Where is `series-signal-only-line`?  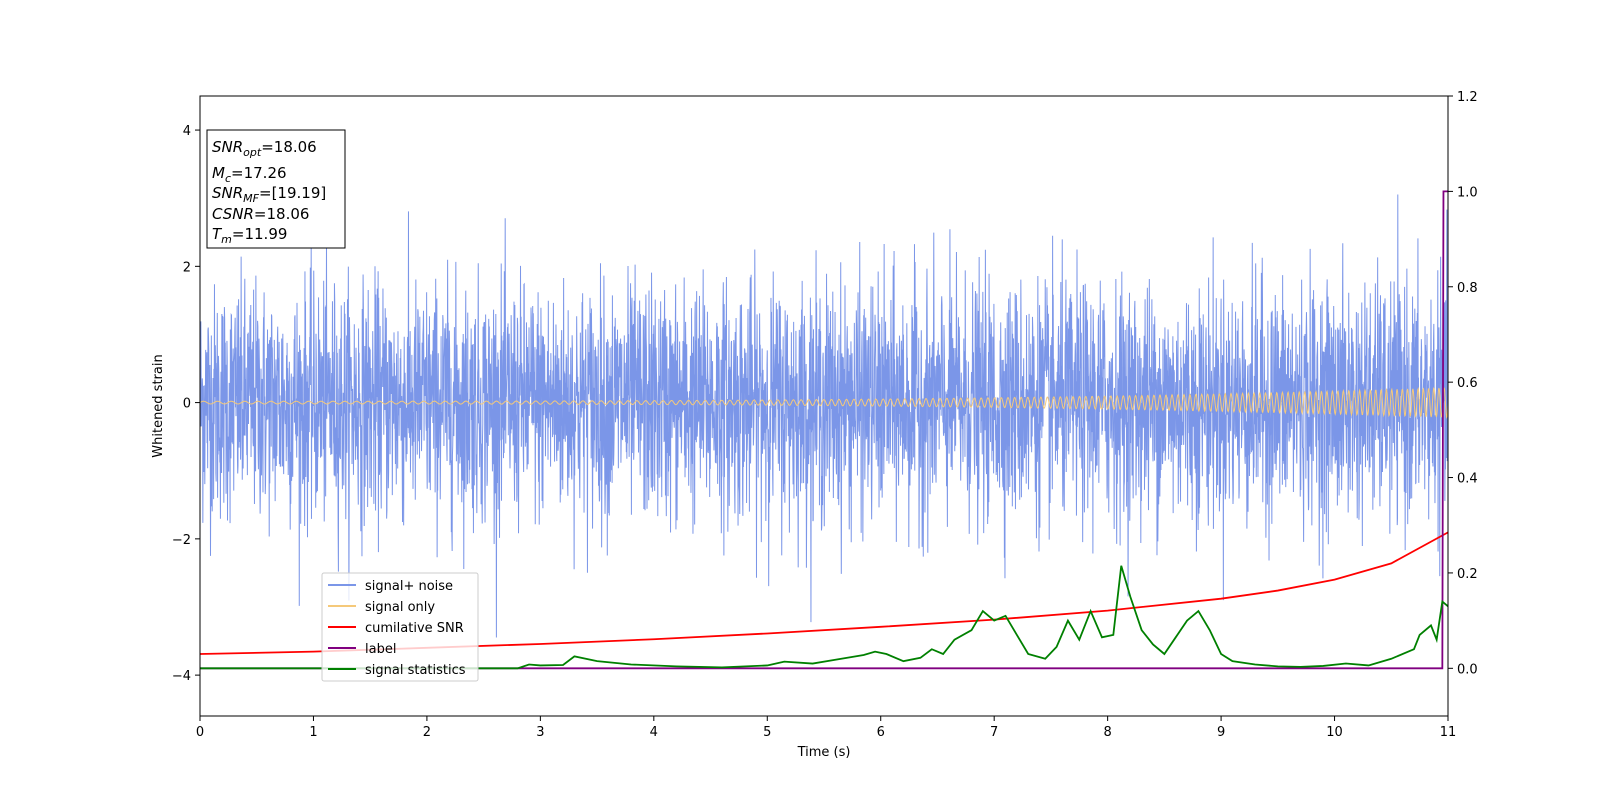
series-signal-only-line is located at coordinates (824, 402).